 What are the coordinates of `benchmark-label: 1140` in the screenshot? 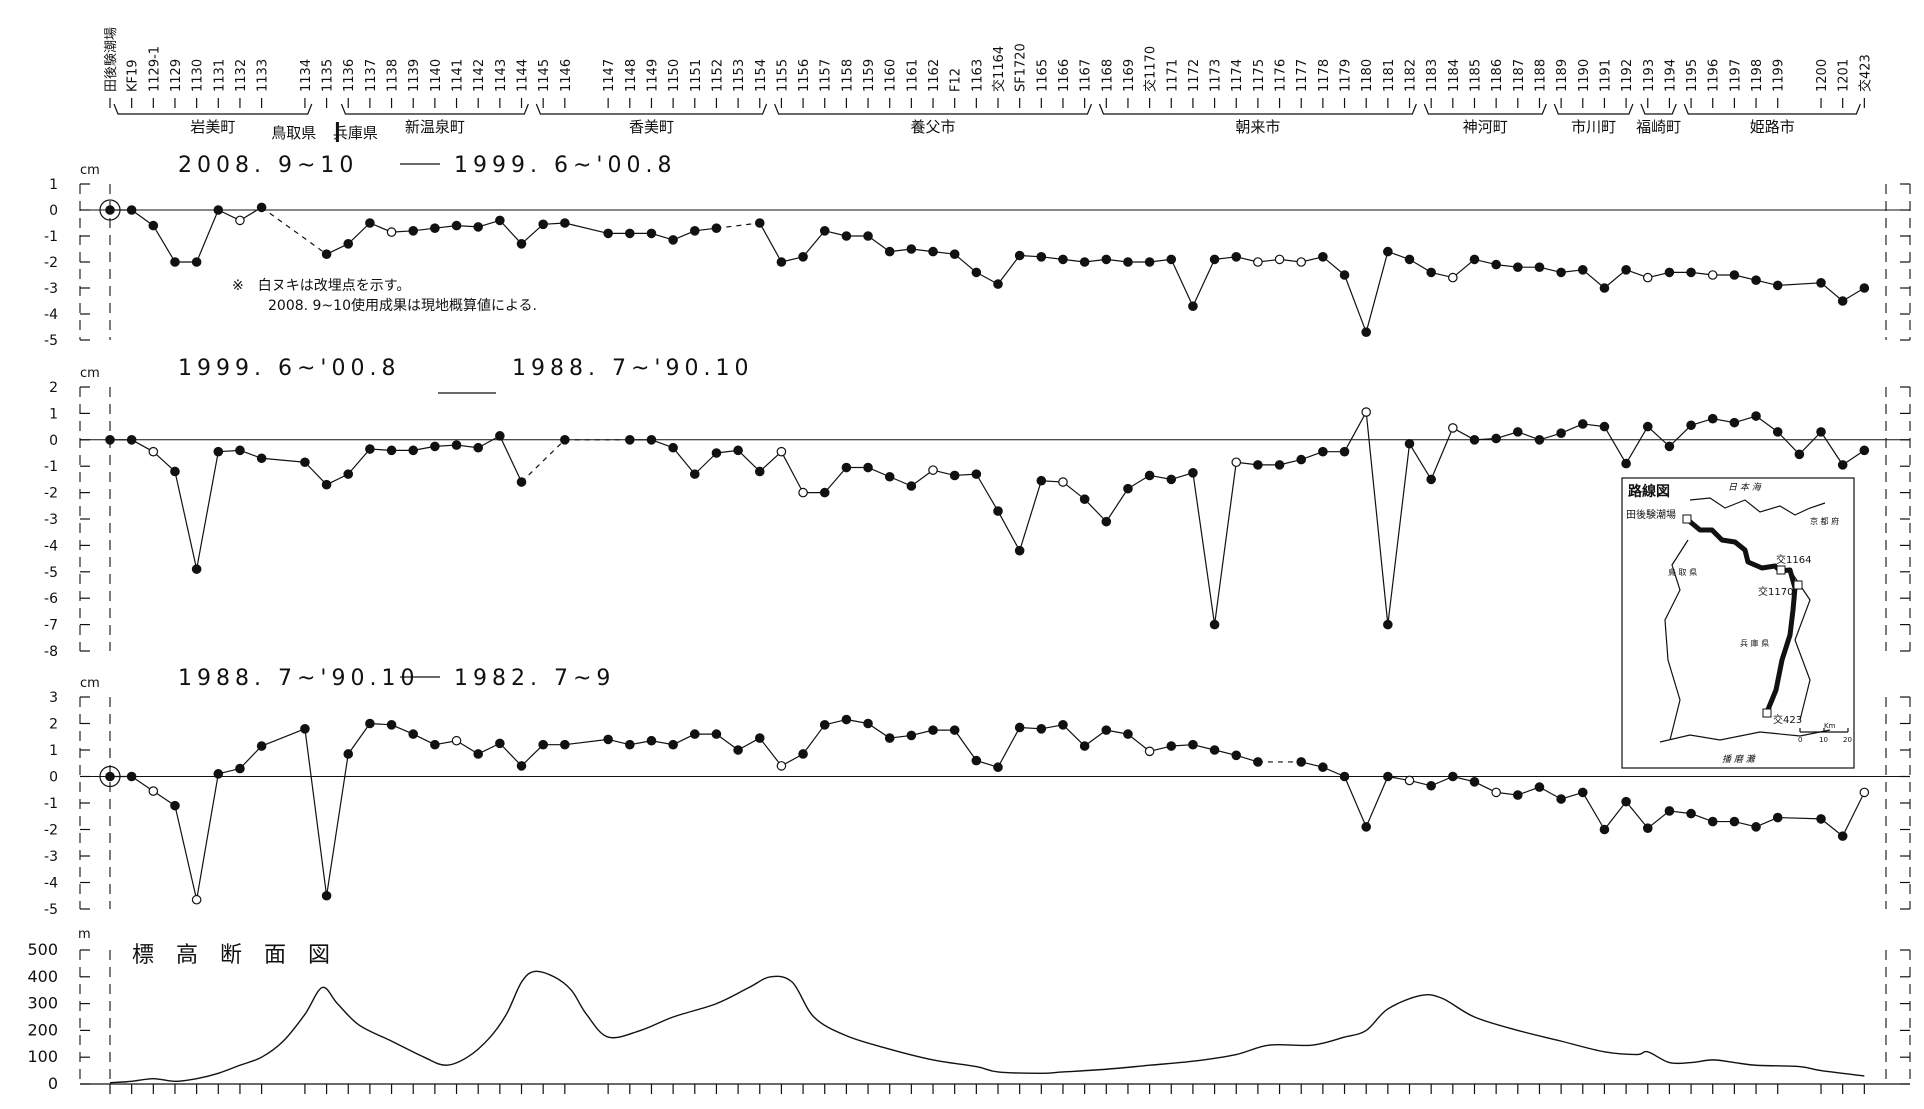 It's located at (436, 75).